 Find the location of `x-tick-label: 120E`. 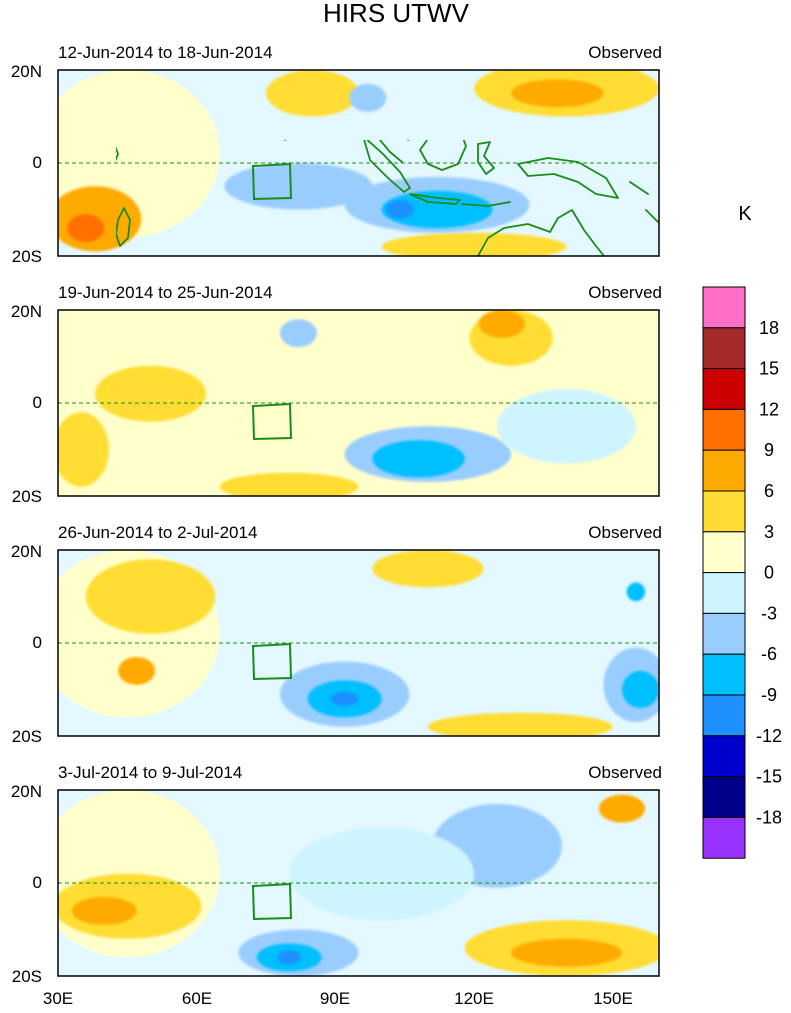

x-tick-label: 120E is located at coordinates (474, 998).